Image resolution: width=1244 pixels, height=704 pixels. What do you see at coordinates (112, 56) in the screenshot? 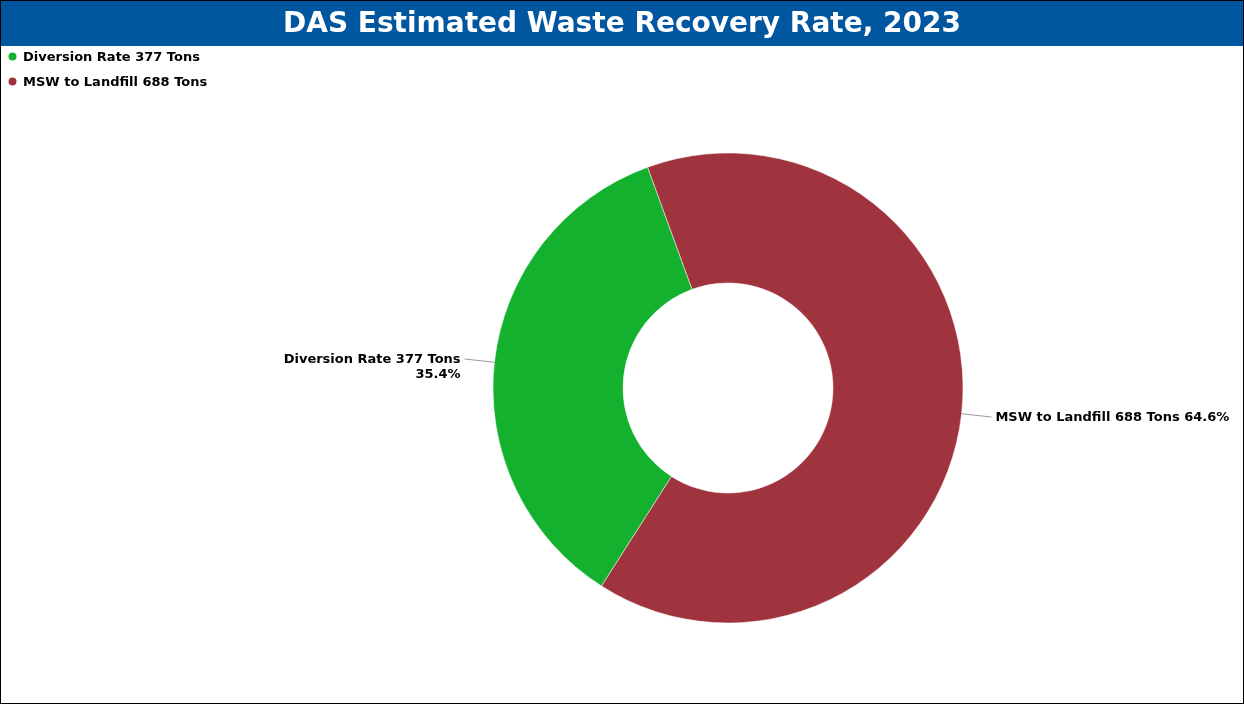
I see `legend-label: Diversion Rate 377 Tons` at bounding box center [112, 56].